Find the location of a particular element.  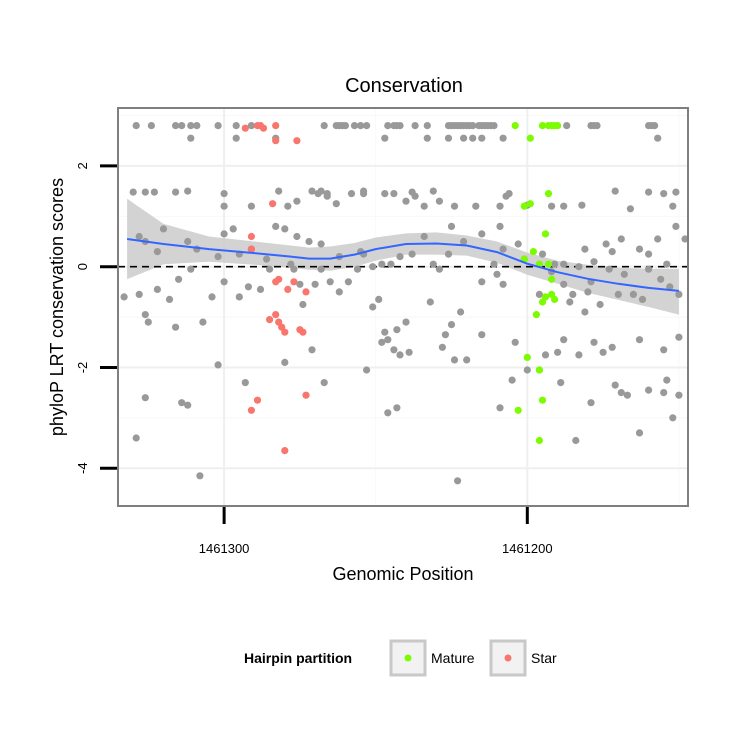

x-axis-ticks: 1461300 1461200 is located at coordinates (376, 531).